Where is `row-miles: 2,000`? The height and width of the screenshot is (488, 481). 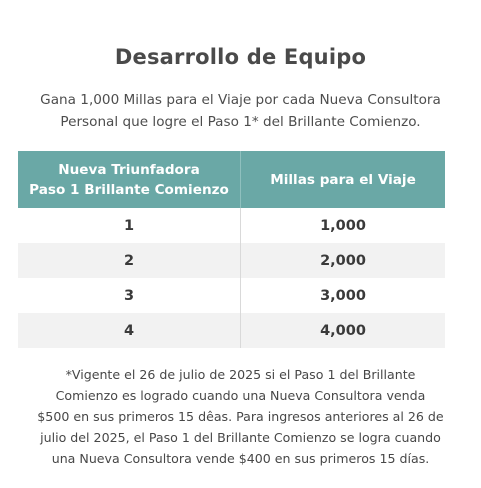 row-miles: 2,000 is located at coordinates (342, 260).